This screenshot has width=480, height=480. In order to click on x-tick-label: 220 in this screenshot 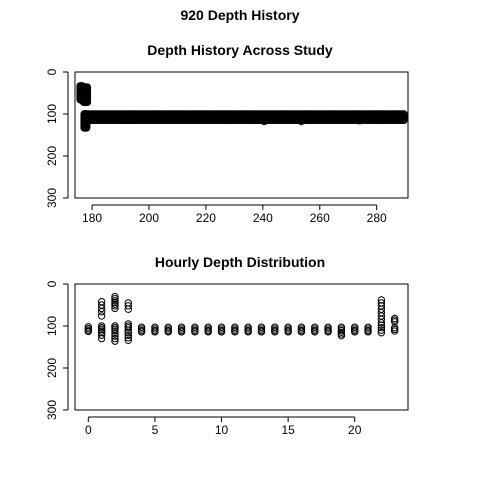, I will do `click(206, 218)`.